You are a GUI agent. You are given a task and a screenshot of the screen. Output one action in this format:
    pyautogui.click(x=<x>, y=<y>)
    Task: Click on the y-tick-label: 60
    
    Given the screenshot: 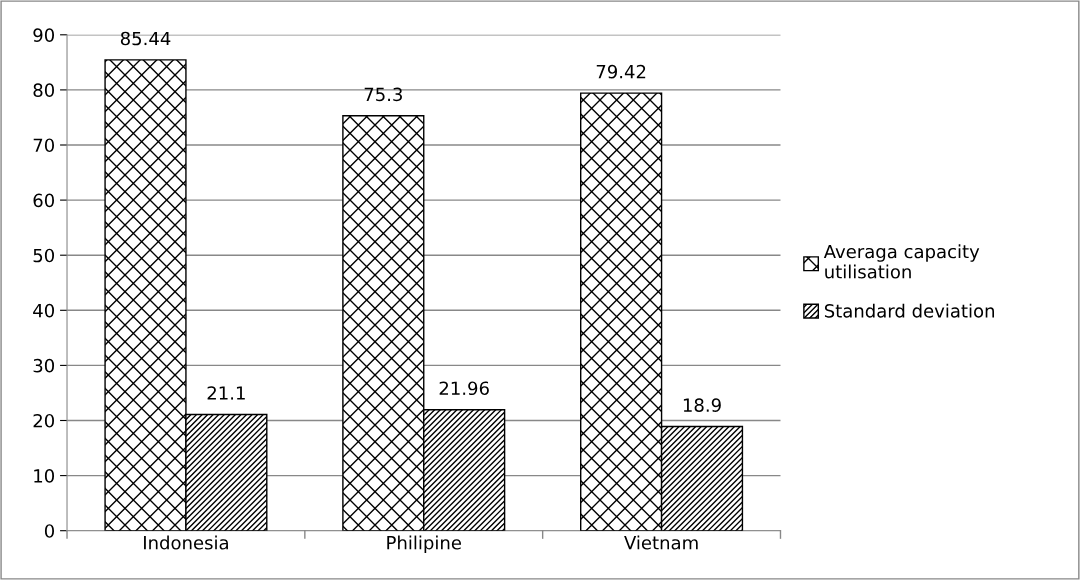 What is the action you would take?
    pyautogui.click(x=44, y=200)
    